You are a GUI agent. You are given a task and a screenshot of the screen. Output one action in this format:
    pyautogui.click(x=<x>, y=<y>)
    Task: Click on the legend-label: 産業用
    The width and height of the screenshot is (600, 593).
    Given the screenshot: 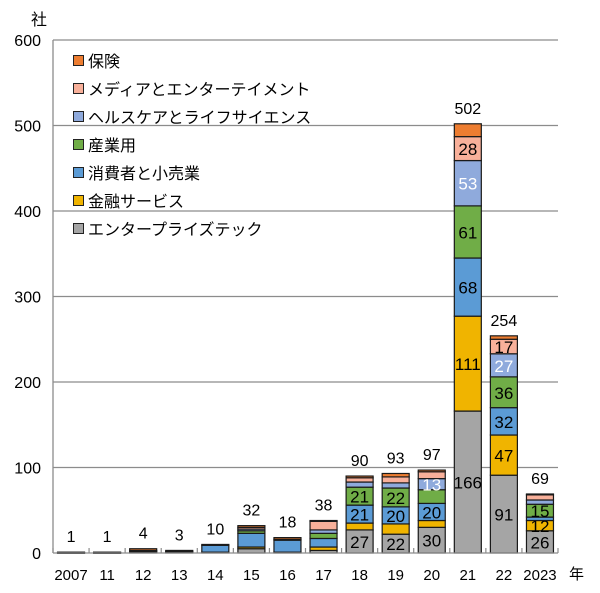 What is the action you would take?
    pyautogui.click(x=112, y=146)
    